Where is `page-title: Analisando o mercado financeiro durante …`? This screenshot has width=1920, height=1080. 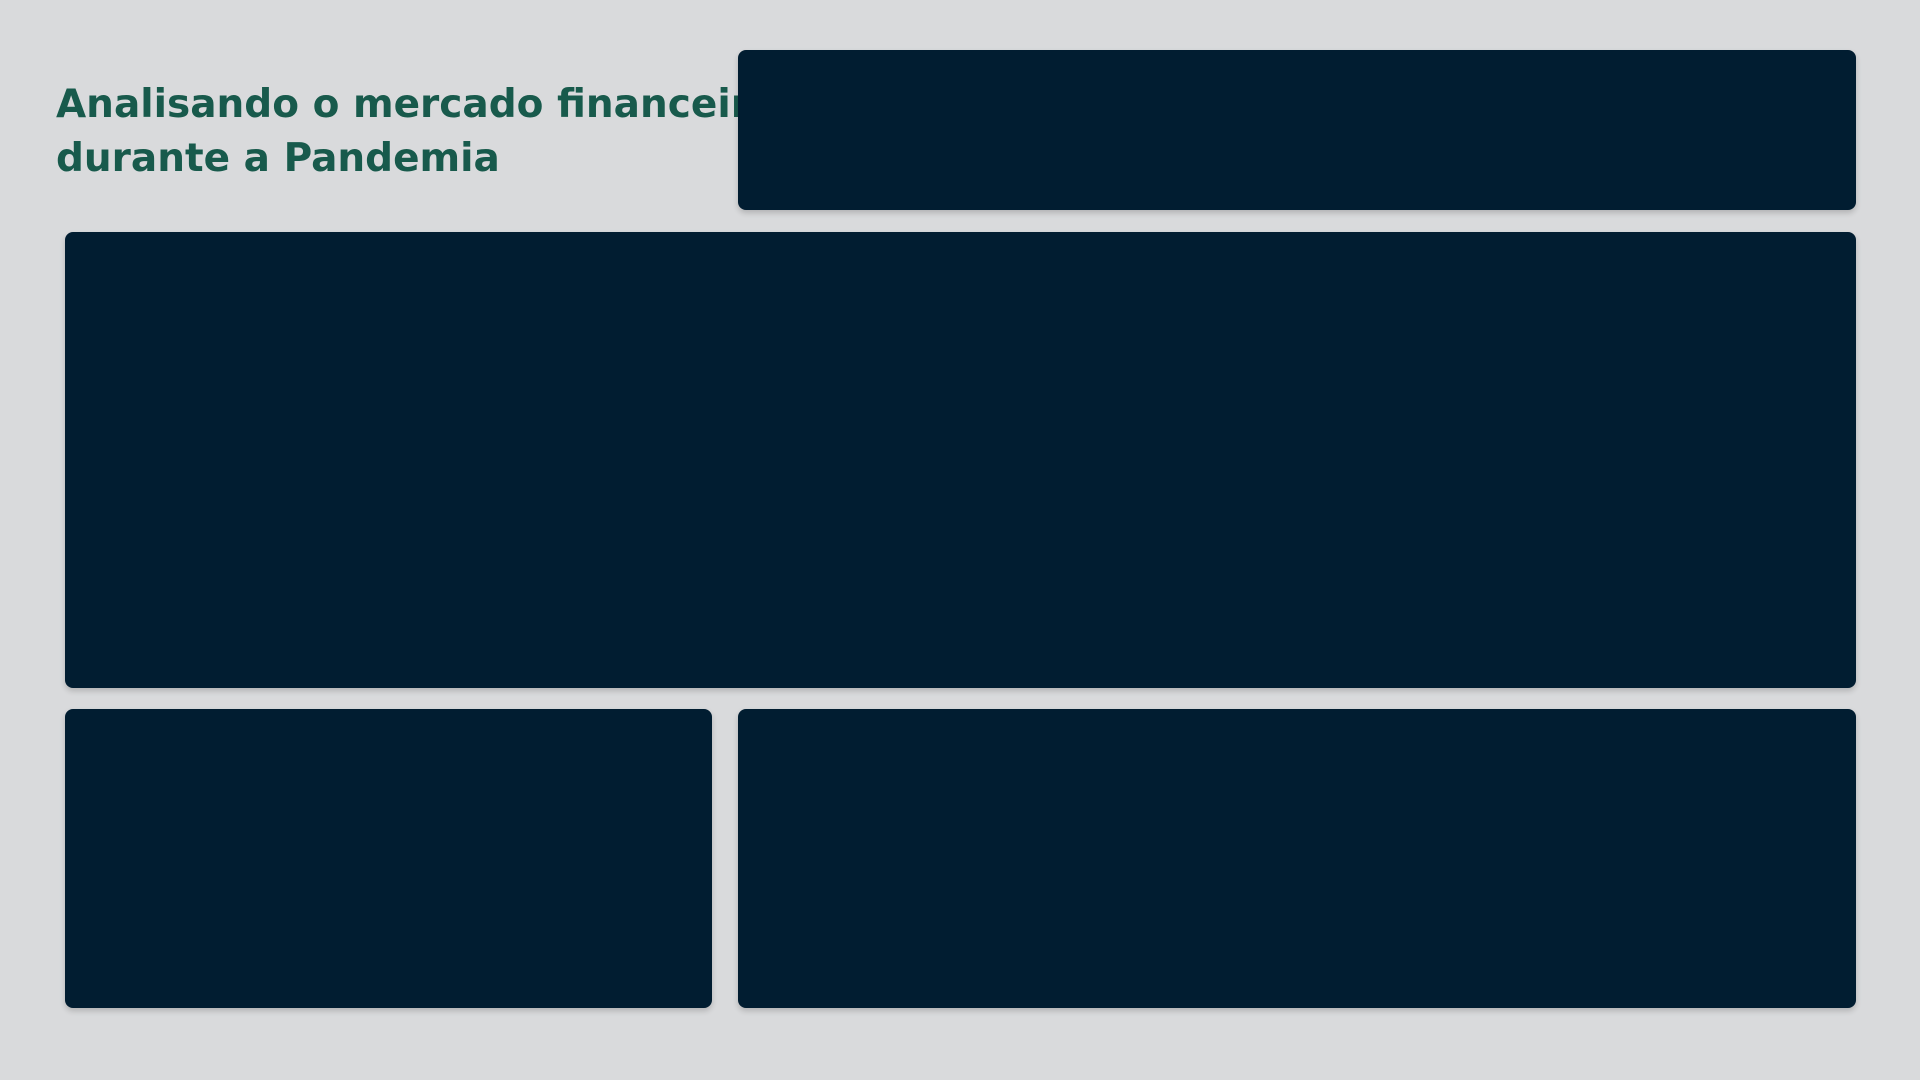
page-title: Analisando o mercado financeiro durante … is located at coordinates (416, 132).